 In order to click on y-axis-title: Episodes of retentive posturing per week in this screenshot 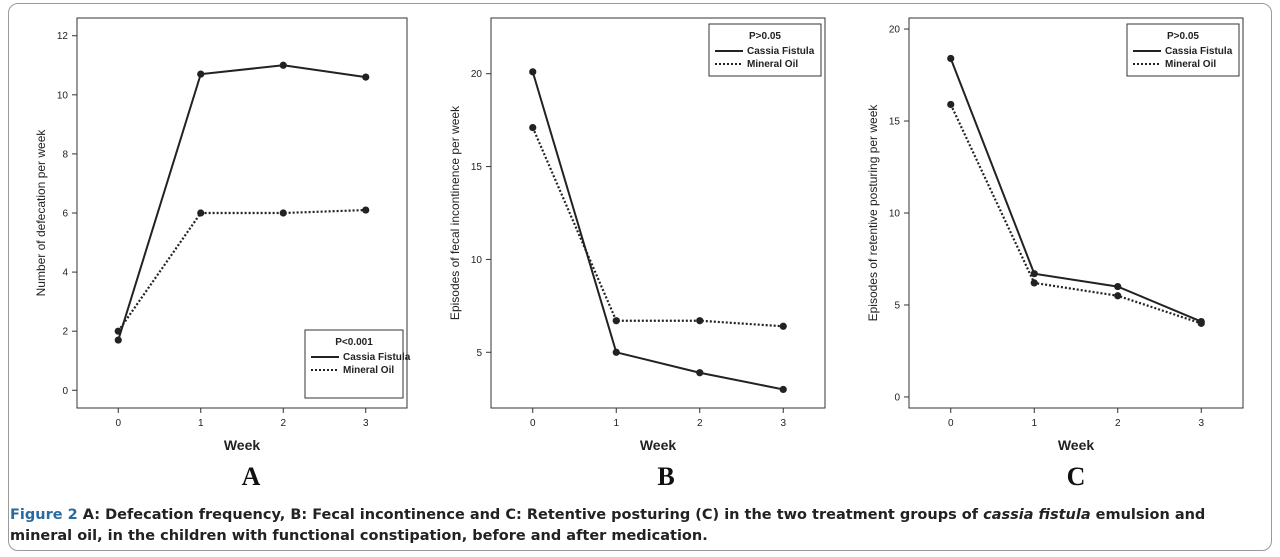, I will do `click(873, 213)`.